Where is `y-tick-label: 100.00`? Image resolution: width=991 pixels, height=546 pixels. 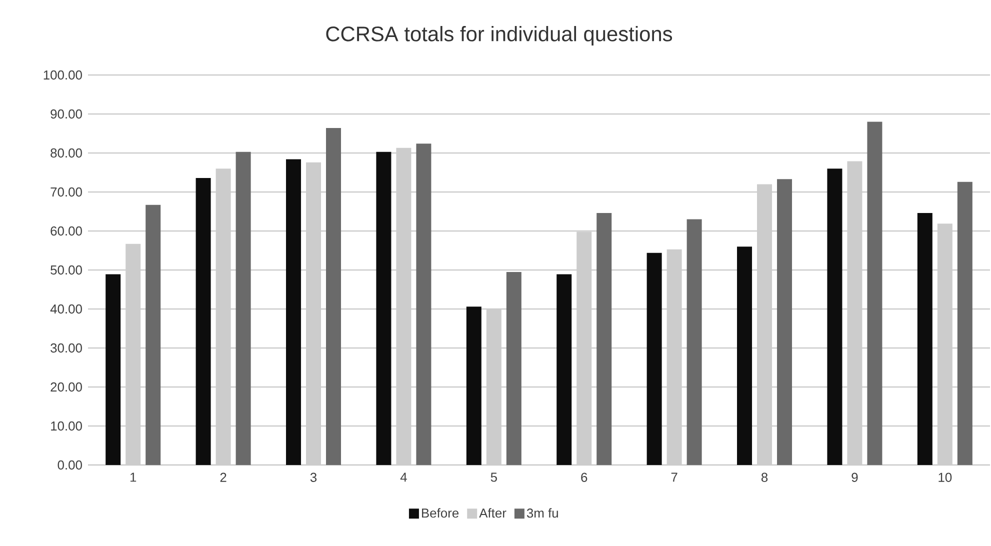
y-tick-label: 100.00 is located at coordinates (63, 75).